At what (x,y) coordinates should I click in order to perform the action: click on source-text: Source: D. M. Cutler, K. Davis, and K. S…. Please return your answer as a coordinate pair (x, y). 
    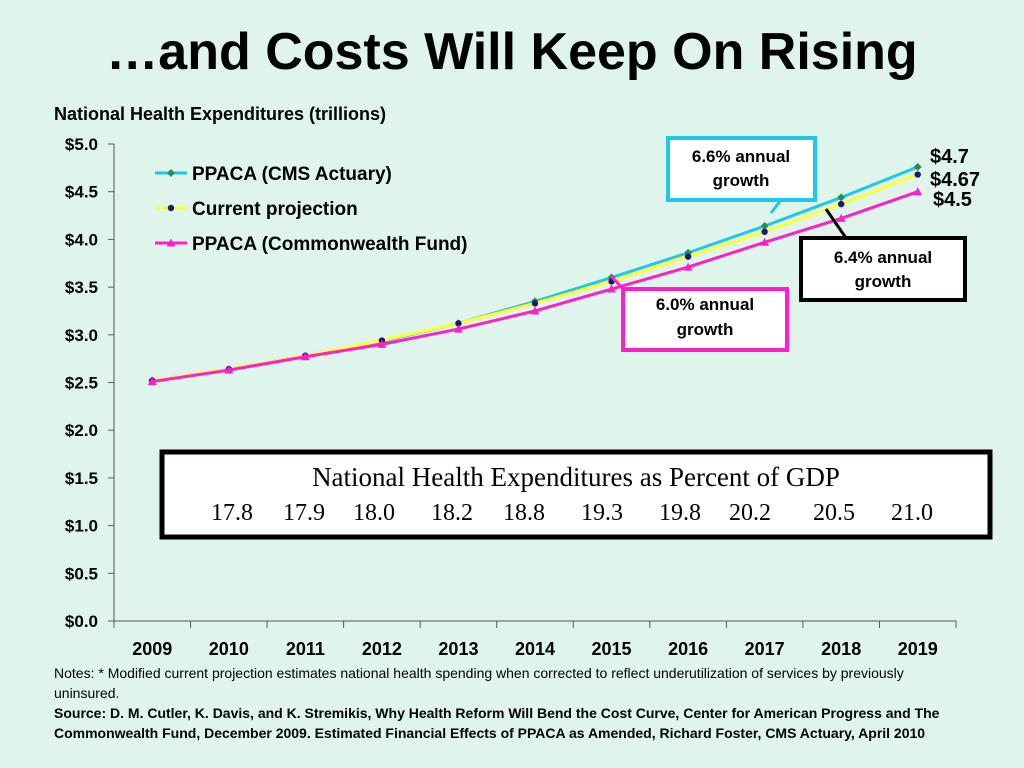
    Looking at the image, I should click on (497, 723).